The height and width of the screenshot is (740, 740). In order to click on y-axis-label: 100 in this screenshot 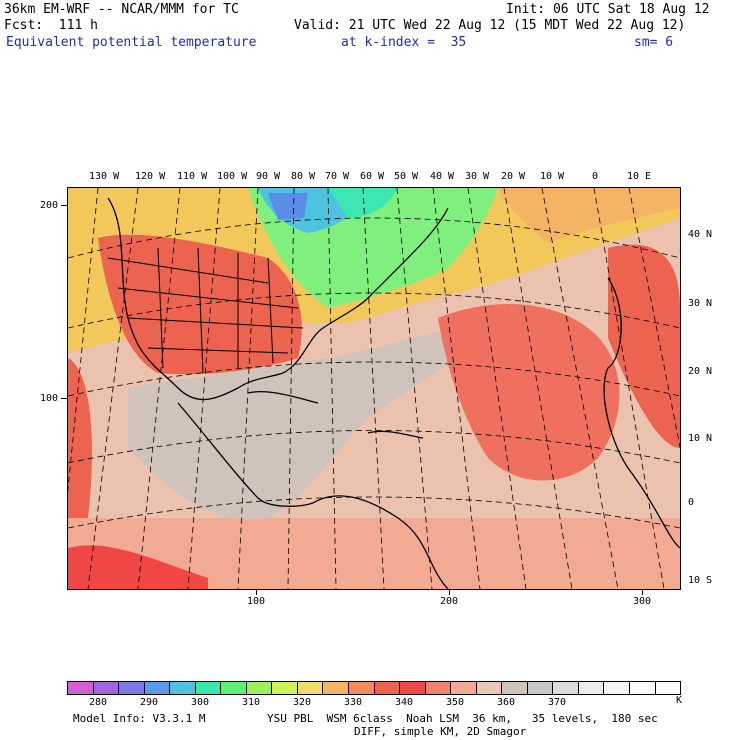, I will do `click(49, 398)`.